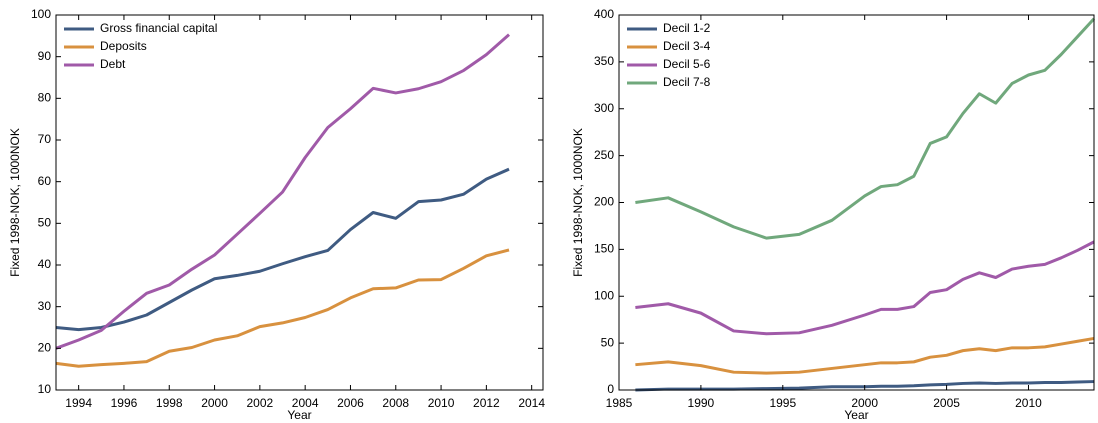 This screenshot has width=1098, height=423. I want to click on legend-label: Decil 1-2, so click(687, 28).